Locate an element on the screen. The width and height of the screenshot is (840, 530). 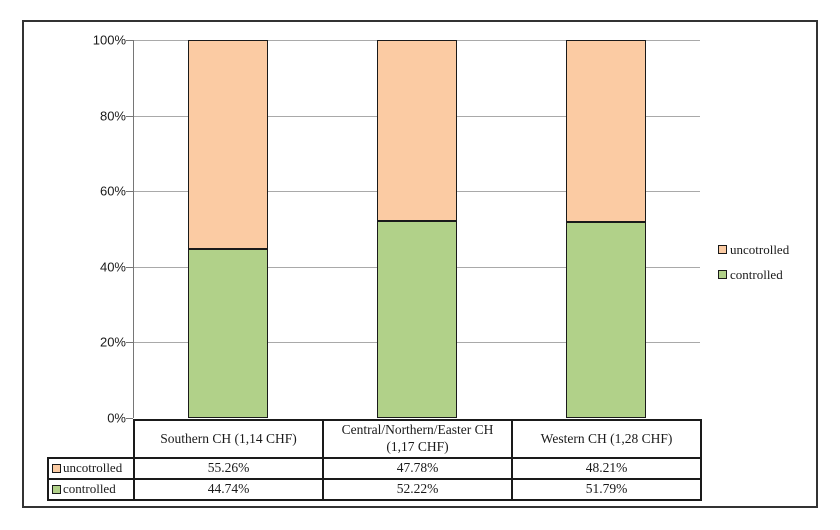
row-header-uncontrolled: uncotrolled is located at coordinates (91, 468).